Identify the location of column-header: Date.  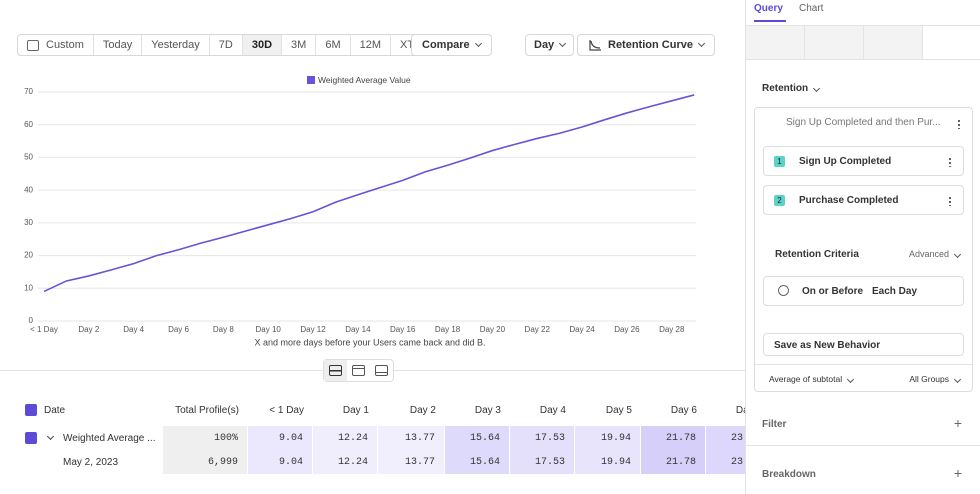
(55, 410).